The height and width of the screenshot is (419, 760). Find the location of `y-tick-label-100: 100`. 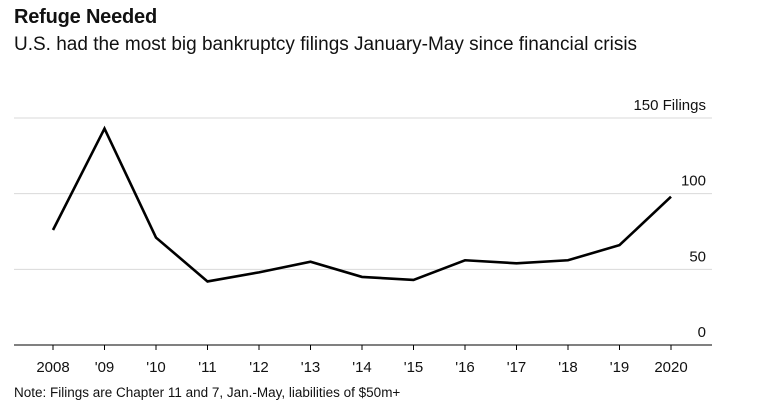

y-tick-label-100: 100 is located at coordinates (693, 181).